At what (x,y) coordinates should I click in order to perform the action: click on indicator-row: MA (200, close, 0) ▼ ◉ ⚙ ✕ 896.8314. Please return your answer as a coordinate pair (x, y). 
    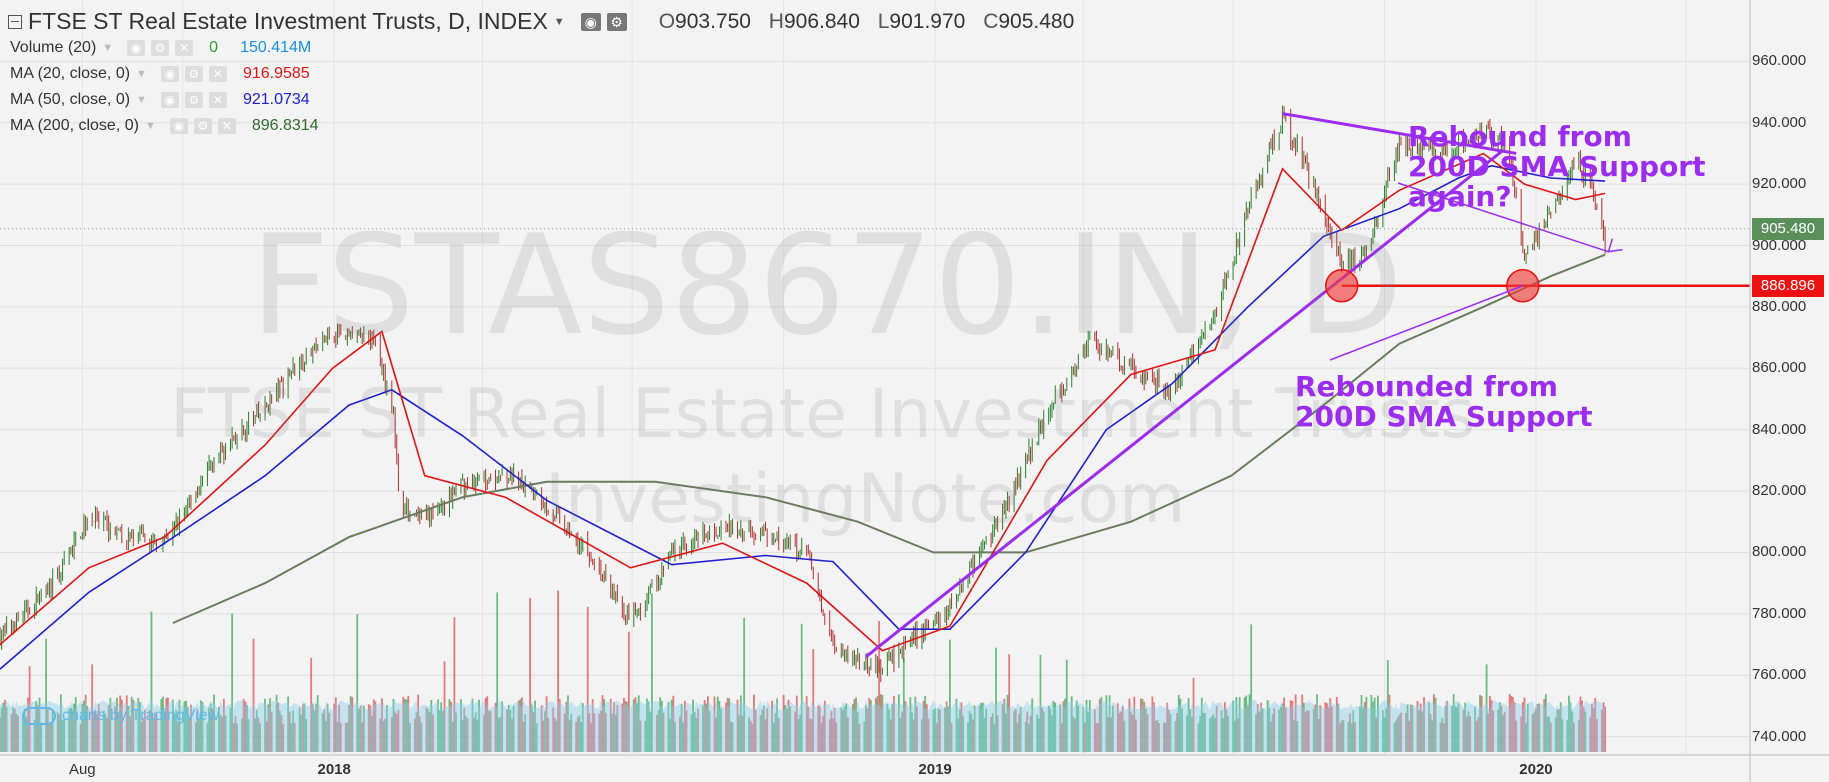
    Looking at the image, I should click on (164, 126).